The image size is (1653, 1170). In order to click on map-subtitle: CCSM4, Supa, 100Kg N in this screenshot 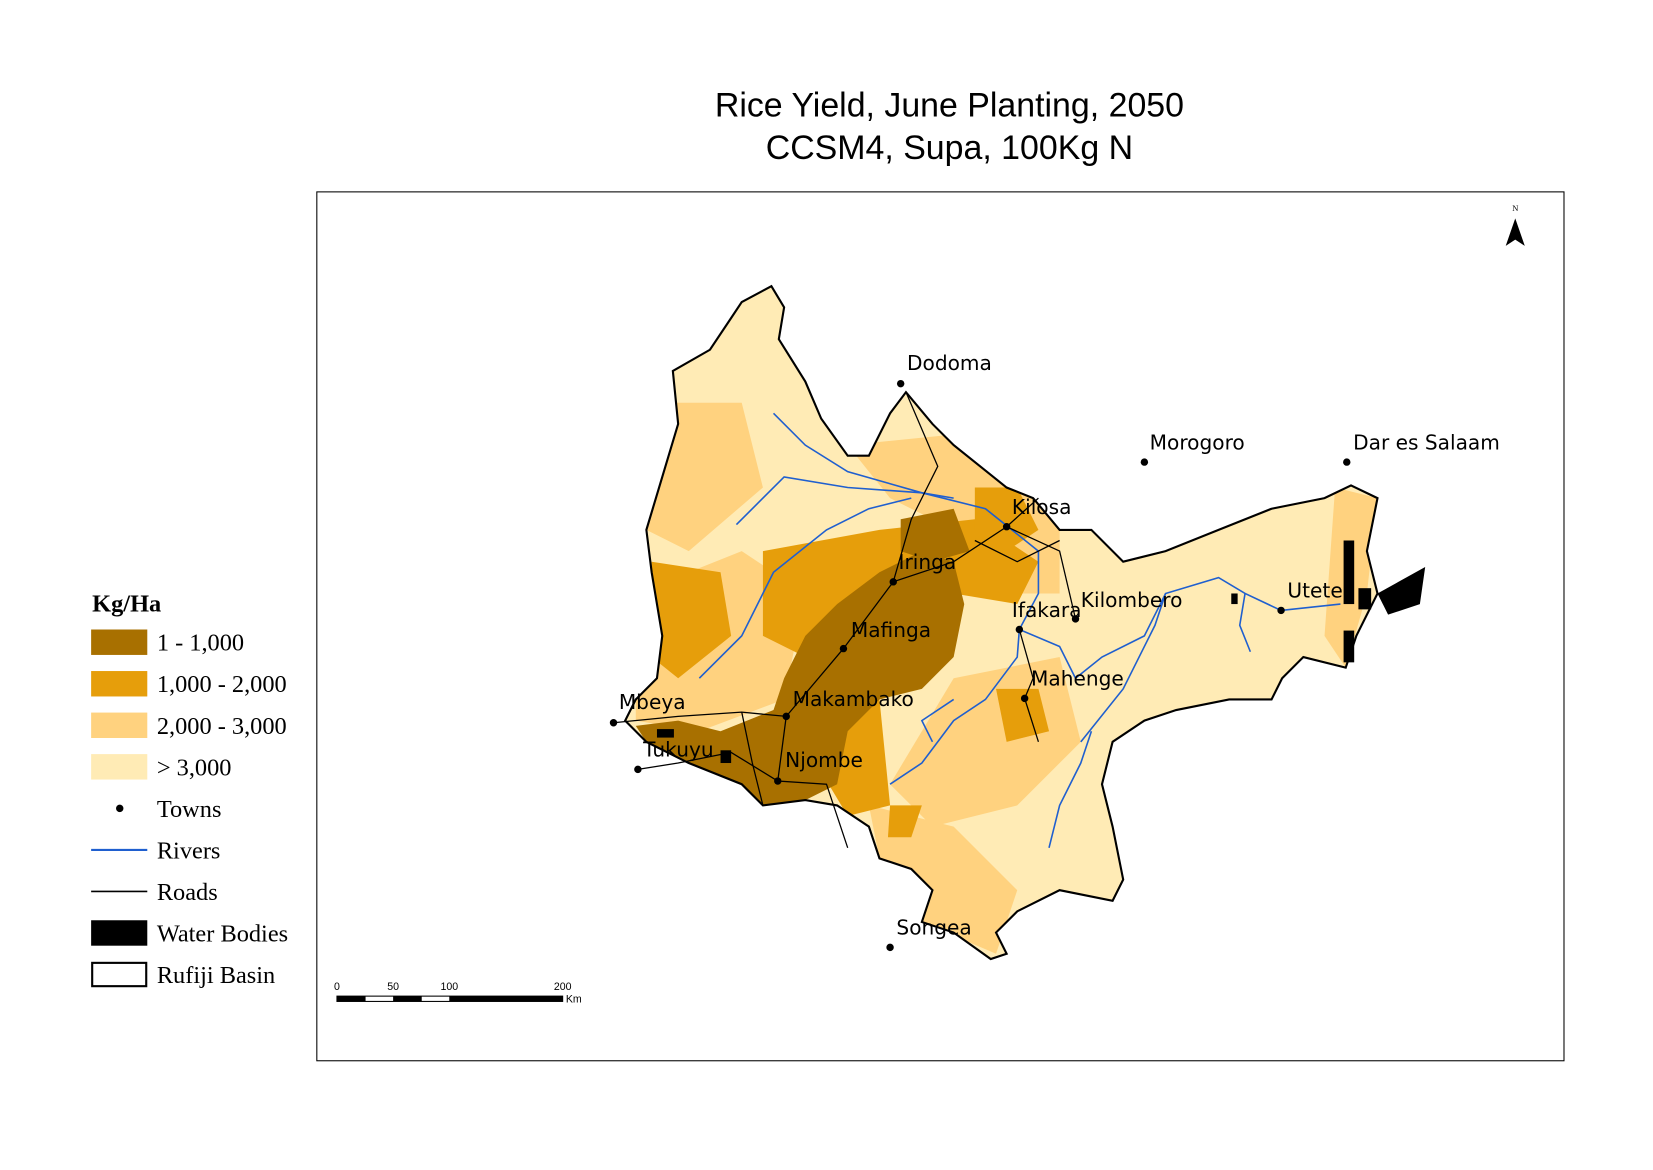, I will do `click(949, 148)`.